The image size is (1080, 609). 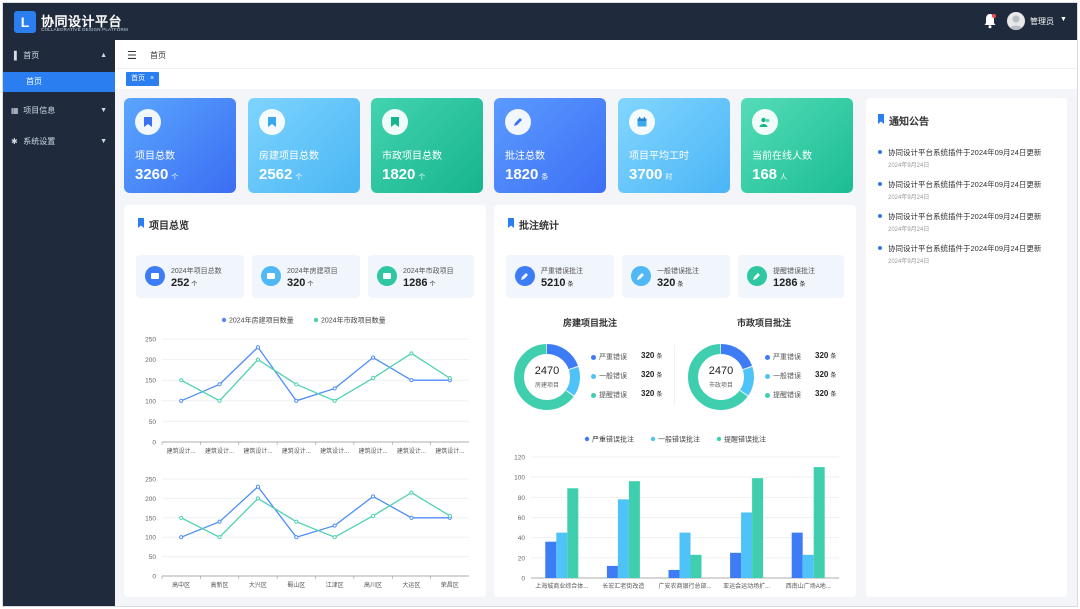 I want to click on stat-label: 项目总数, so click(x=155, y=156).